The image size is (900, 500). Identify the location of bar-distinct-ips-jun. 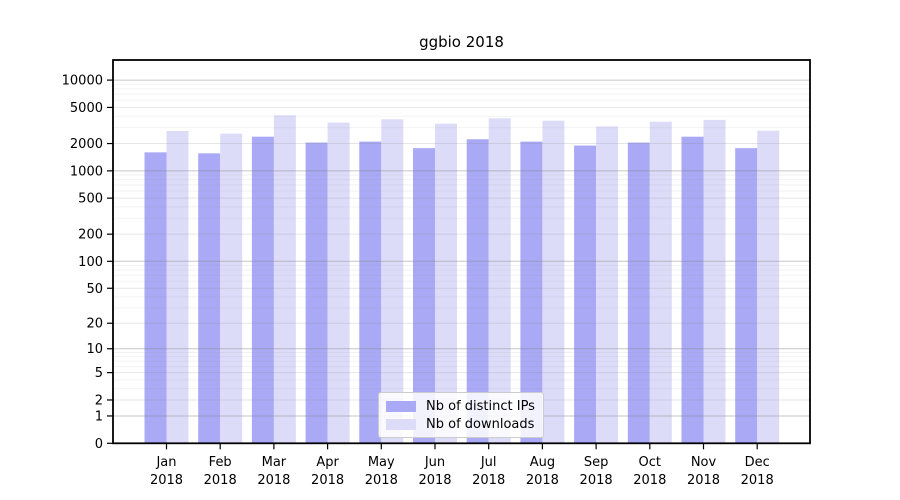
(424, 296).